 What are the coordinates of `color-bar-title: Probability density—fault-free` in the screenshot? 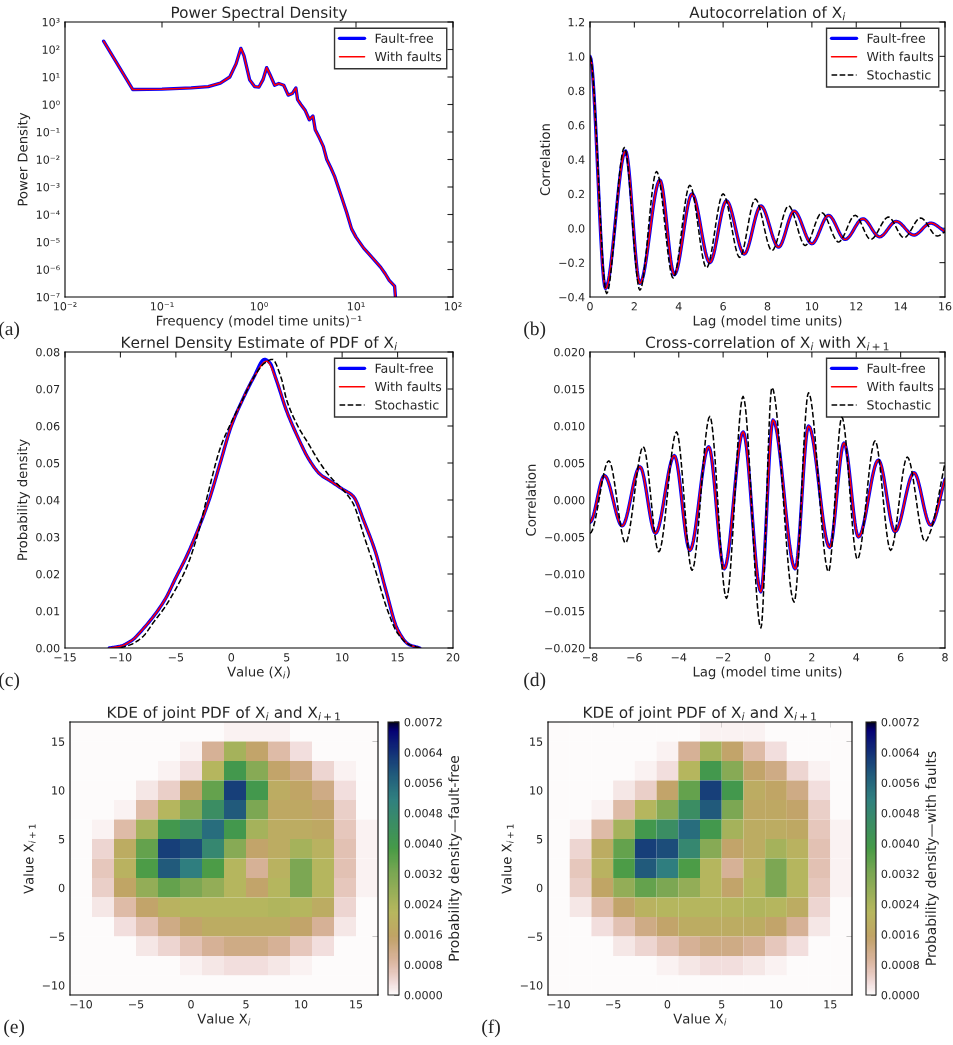 It's located at (455, 858).